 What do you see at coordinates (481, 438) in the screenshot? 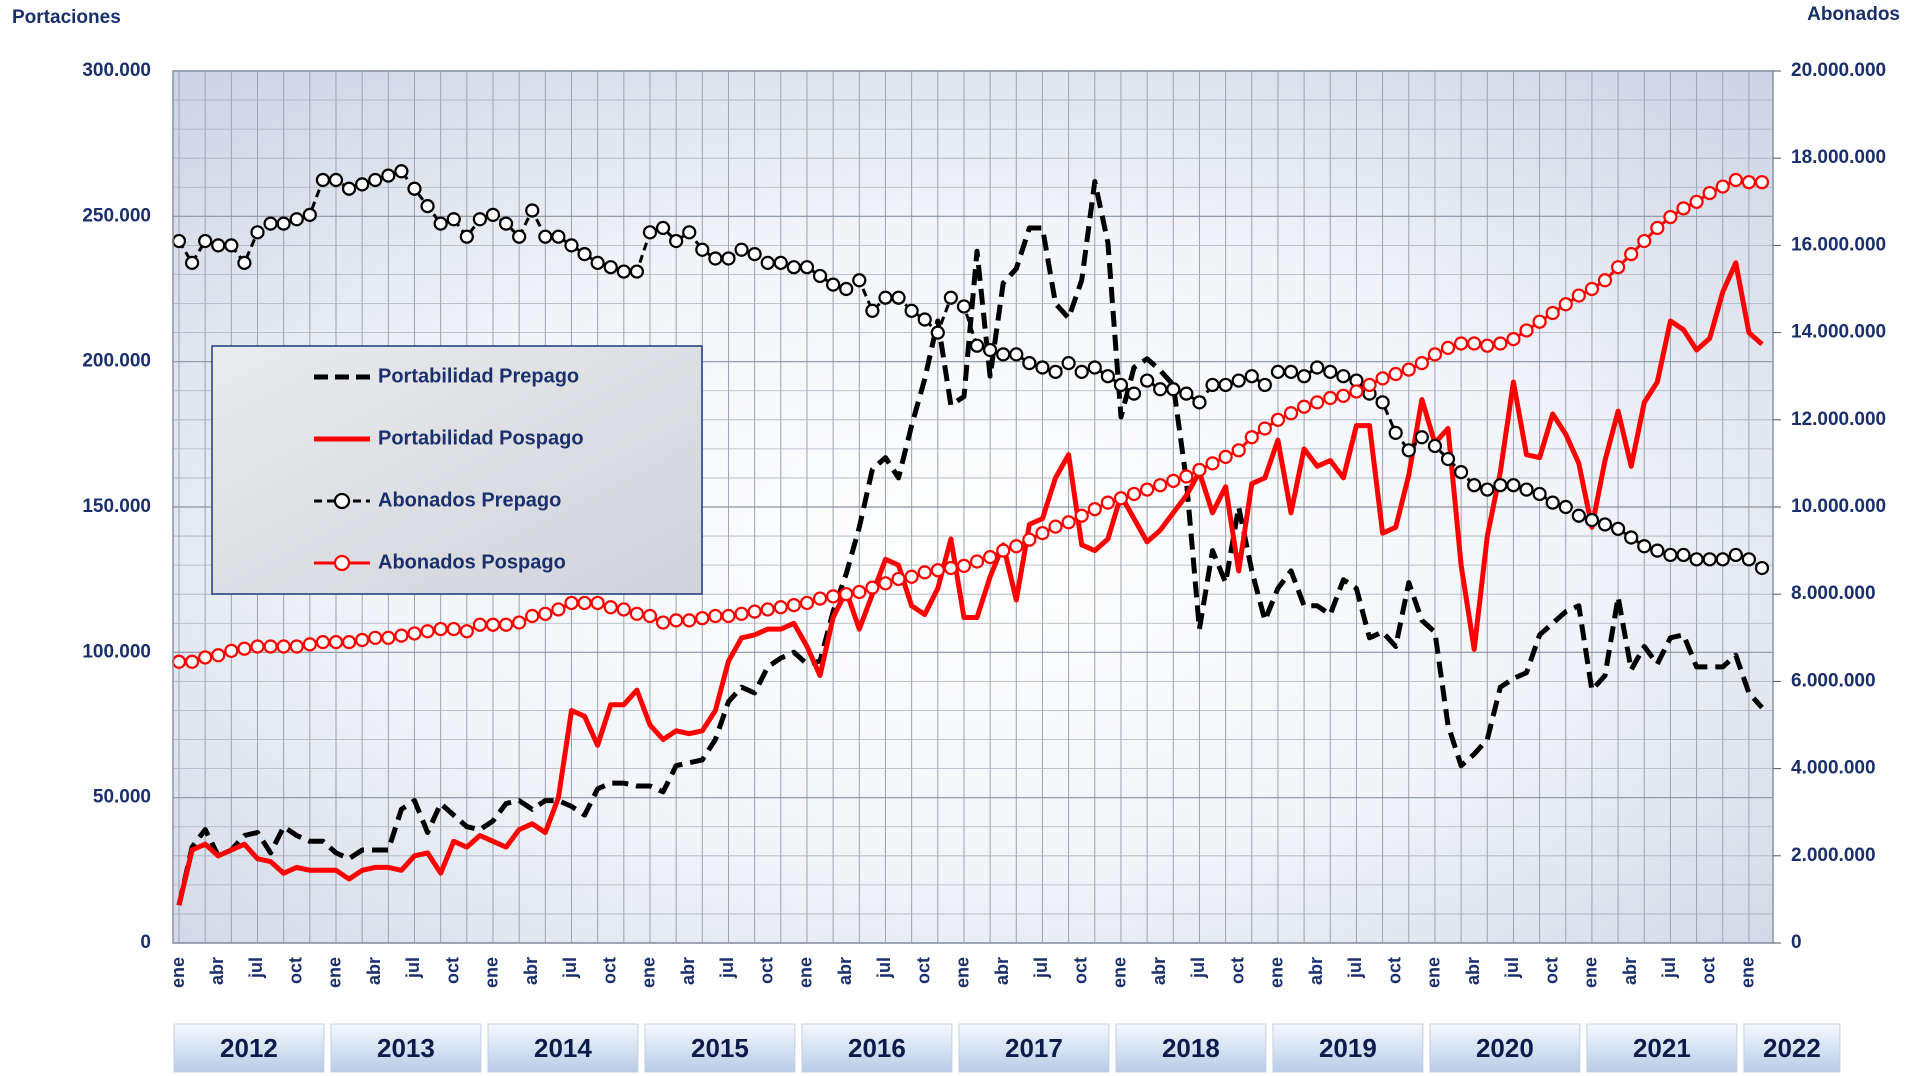
I see `legend-label: Portabilidad Pospago` at bounding box center [481, 438].